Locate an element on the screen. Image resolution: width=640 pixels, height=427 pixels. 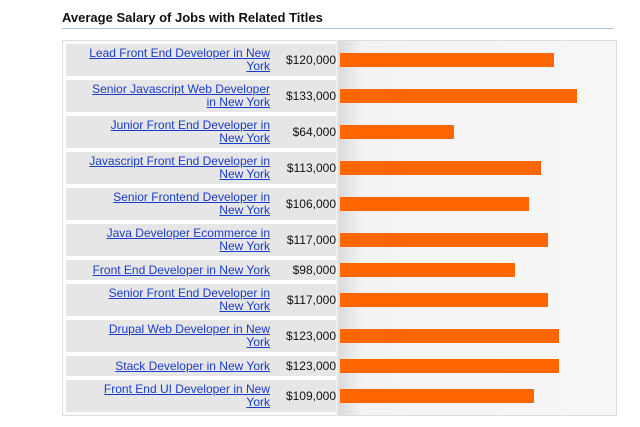
chart-row: Drupal Web Developer in New York $123,000 is located at coordinates (341, 336).